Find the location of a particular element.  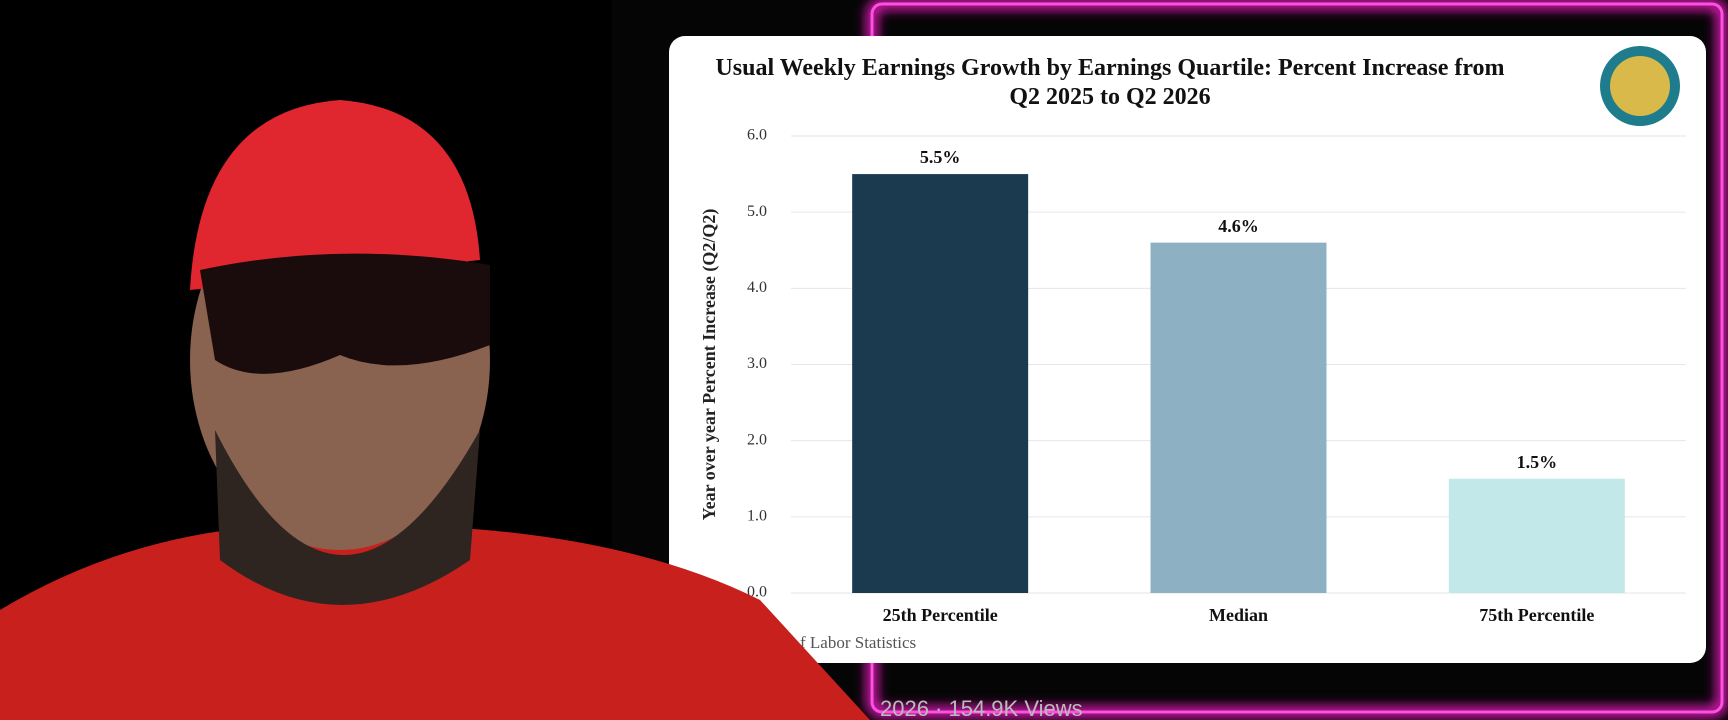

y-tick-label: 2.0 is located at coordinates (757, 439).